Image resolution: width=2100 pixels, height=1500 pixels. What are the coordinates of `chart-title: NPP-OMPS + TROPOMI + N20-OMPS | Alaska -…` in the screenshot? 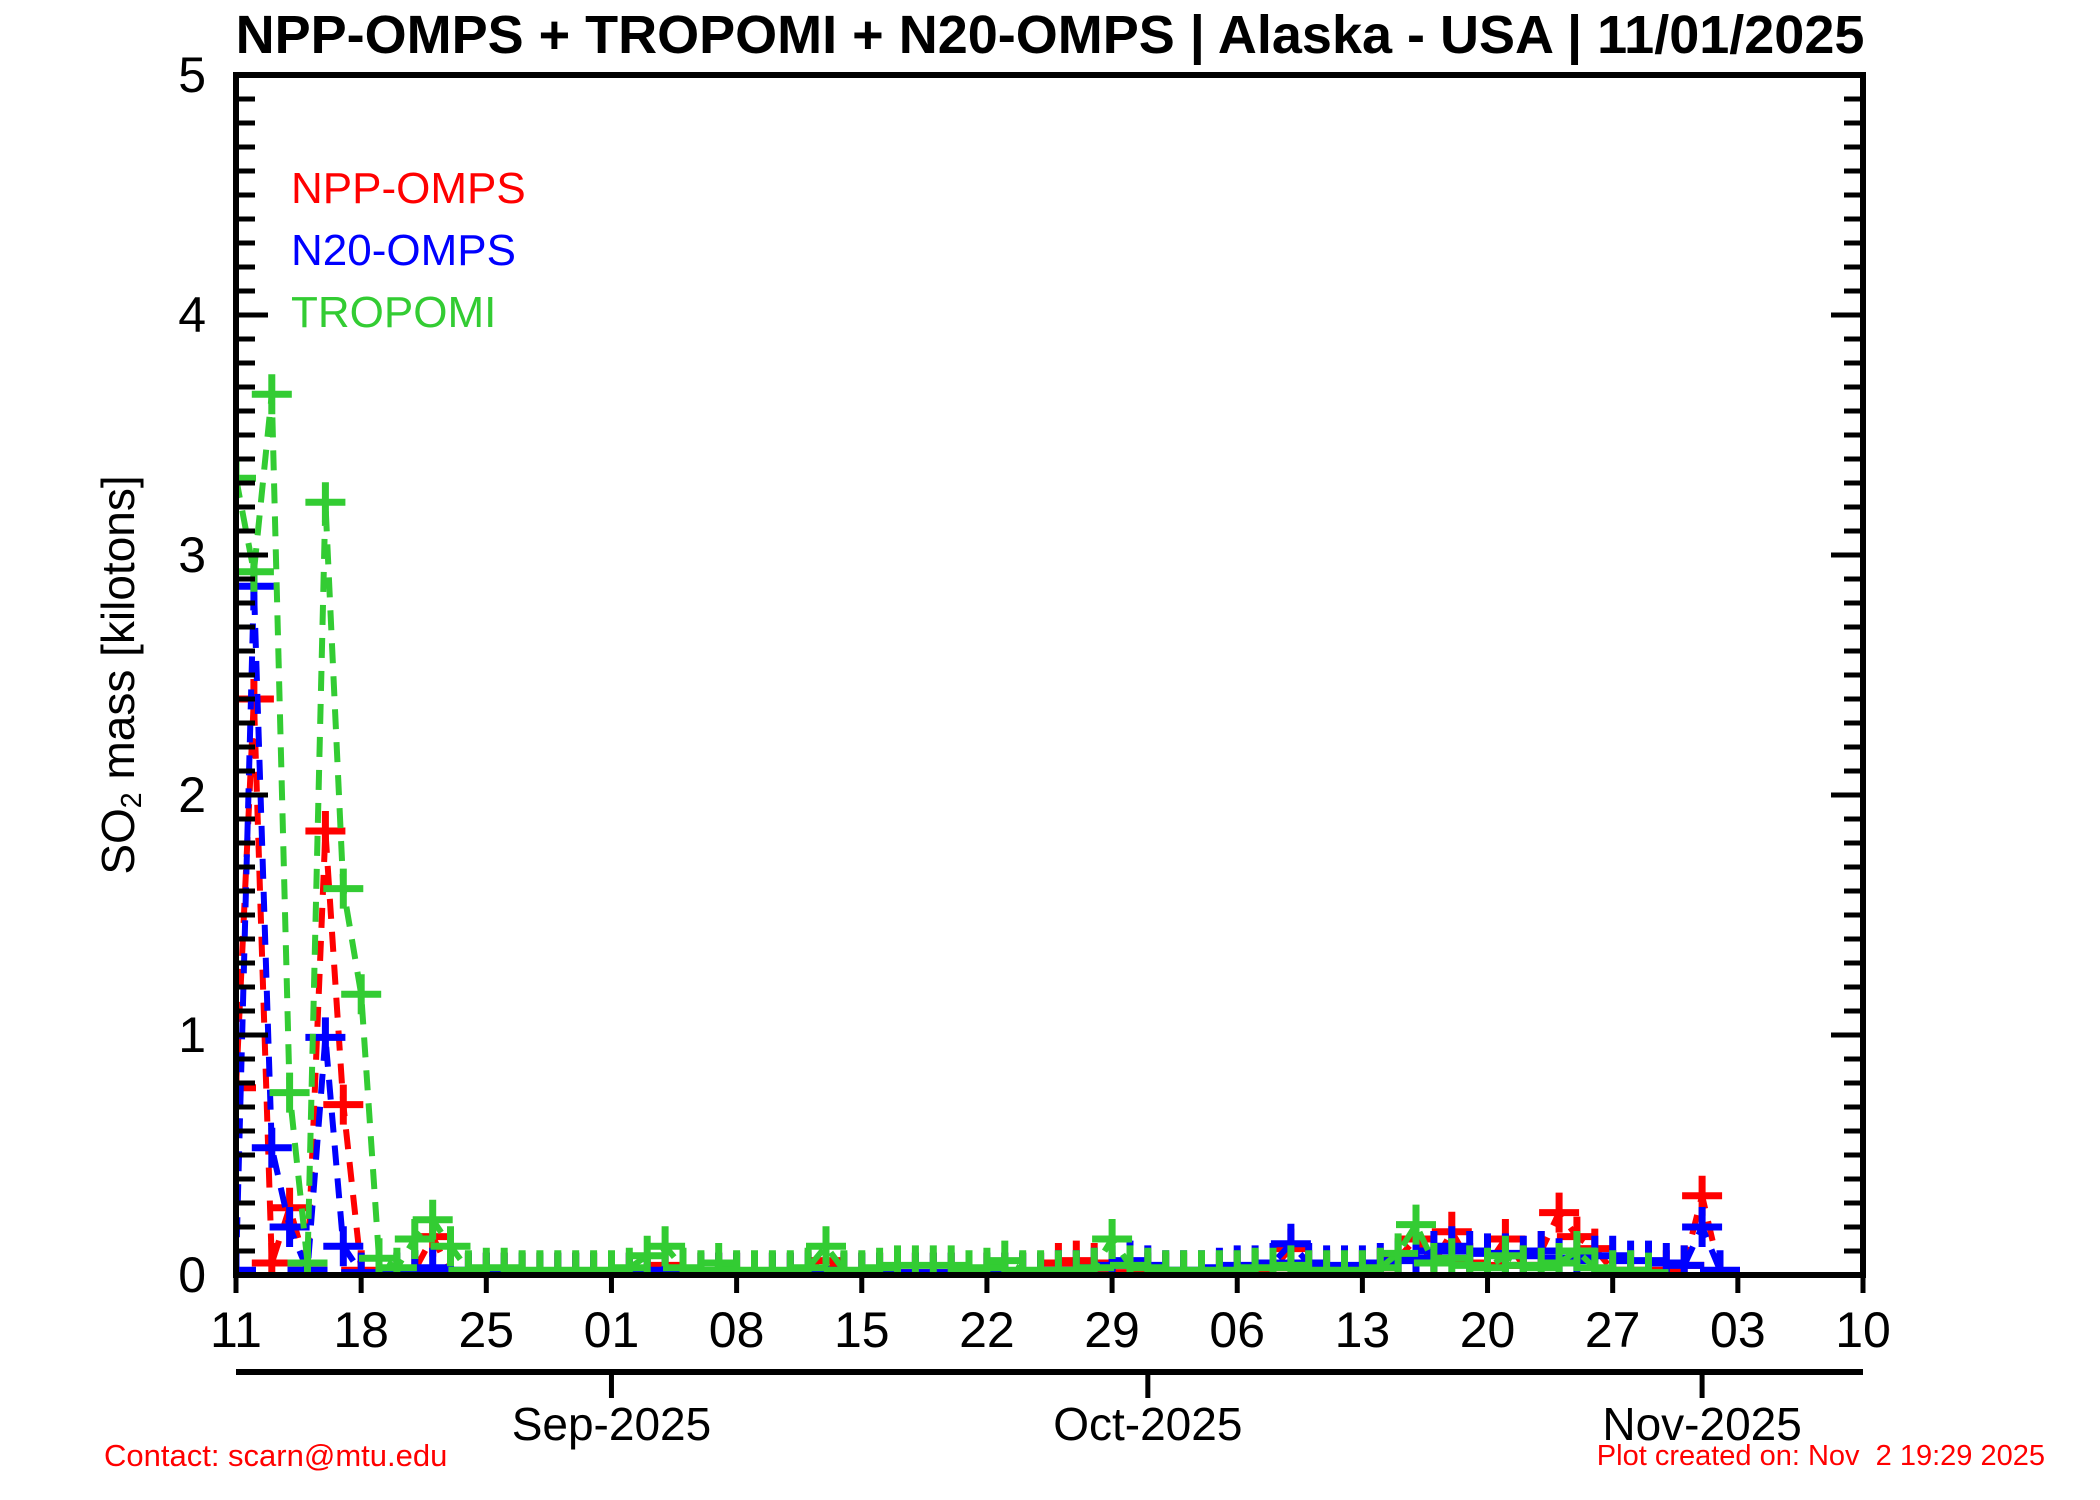 It's located at (1050, 35).